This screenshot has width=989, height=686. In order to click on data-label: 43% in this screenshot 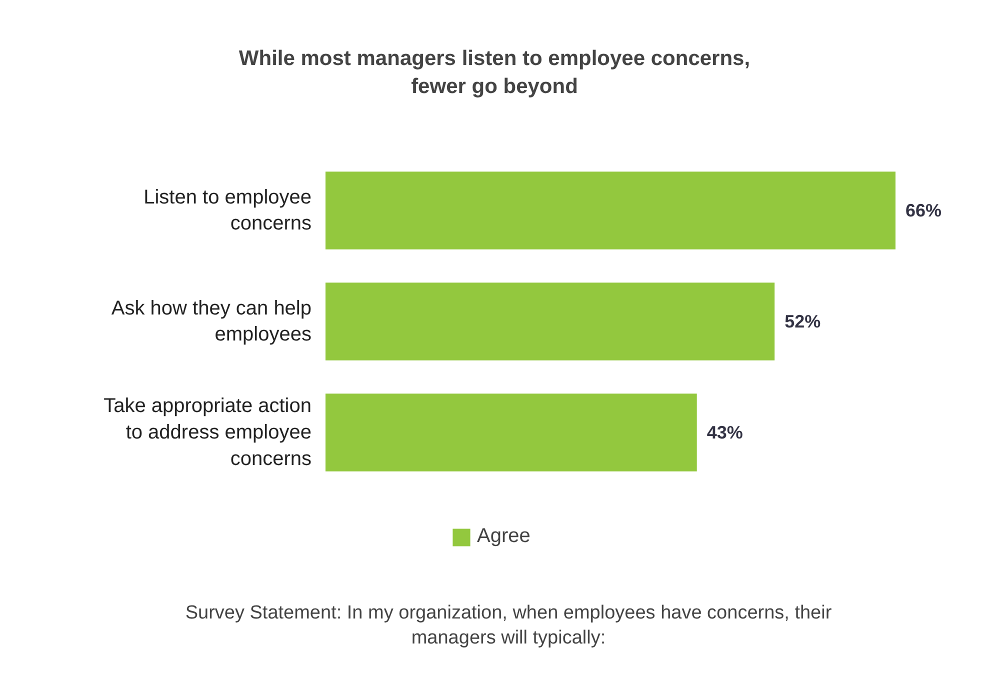, I will do `click(724, 432)`.